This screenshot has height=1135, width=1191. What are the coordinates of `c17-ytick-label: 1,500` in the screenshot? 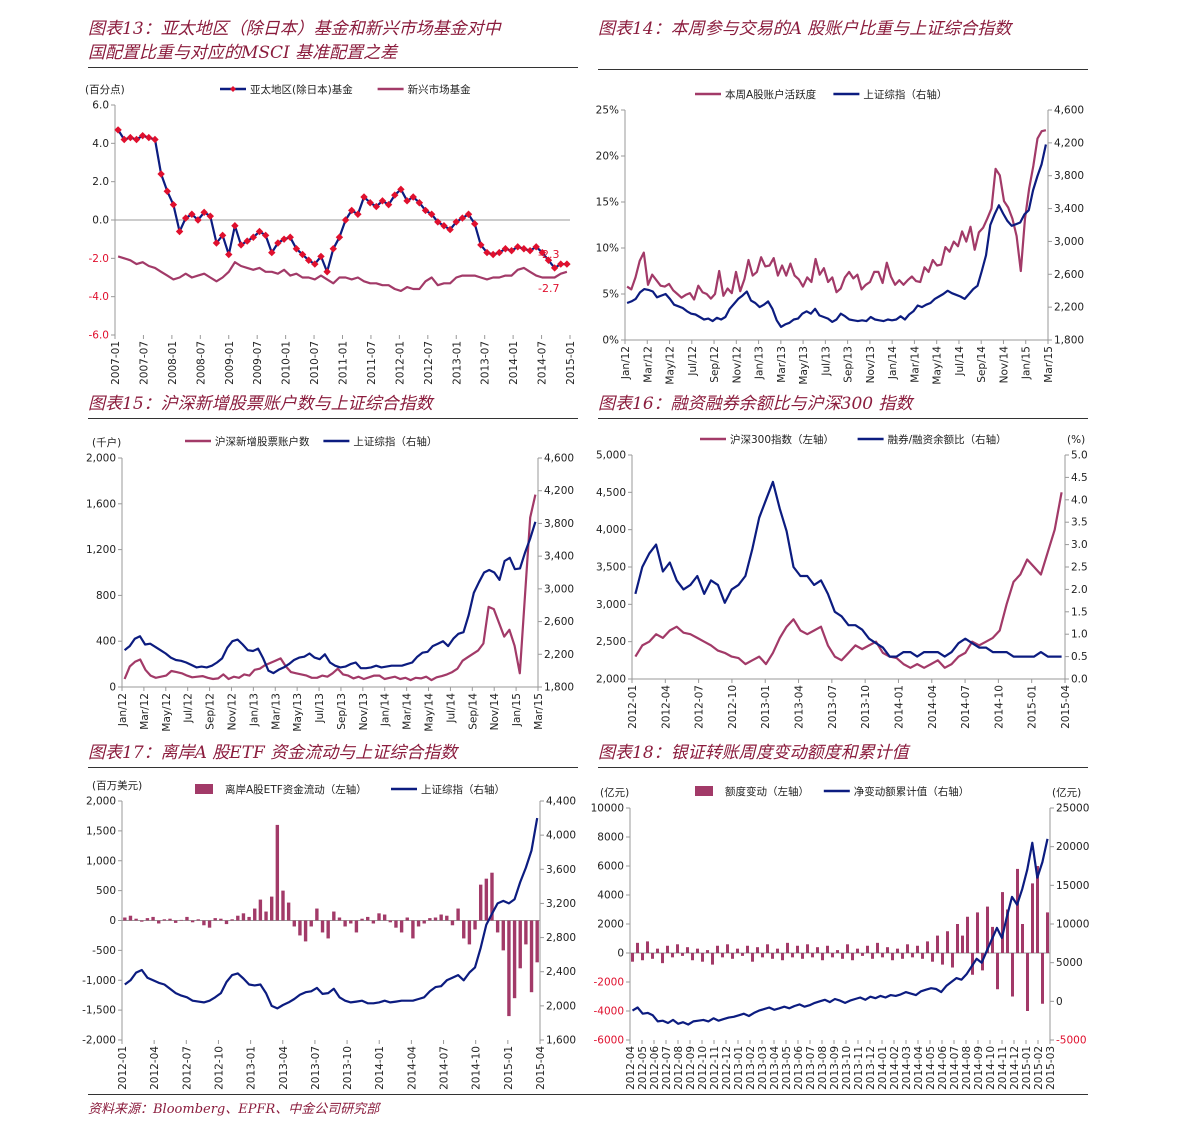 It's located at (101, 831).